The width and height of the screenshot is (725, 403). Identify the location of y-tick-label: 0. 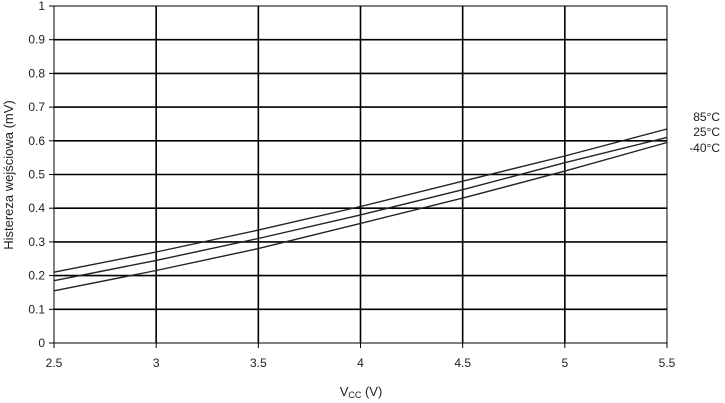
(41, 343).